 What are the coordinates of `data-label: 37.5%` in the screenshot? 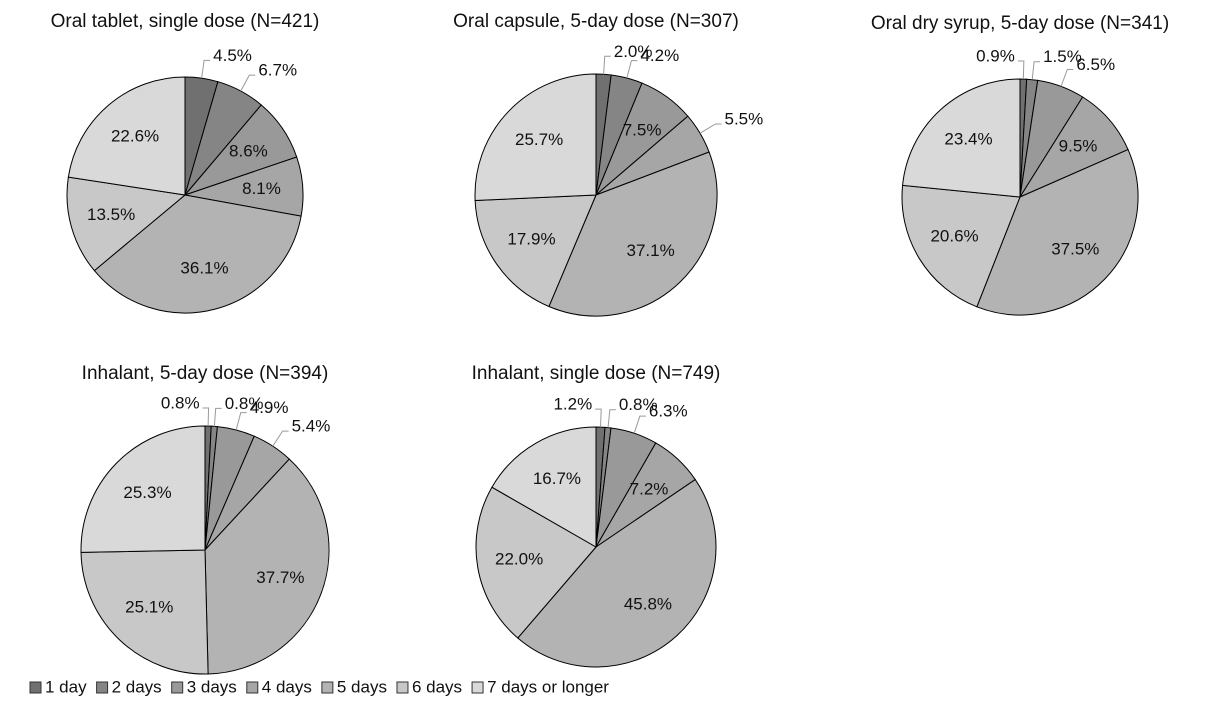 It's located at (1075, 249).